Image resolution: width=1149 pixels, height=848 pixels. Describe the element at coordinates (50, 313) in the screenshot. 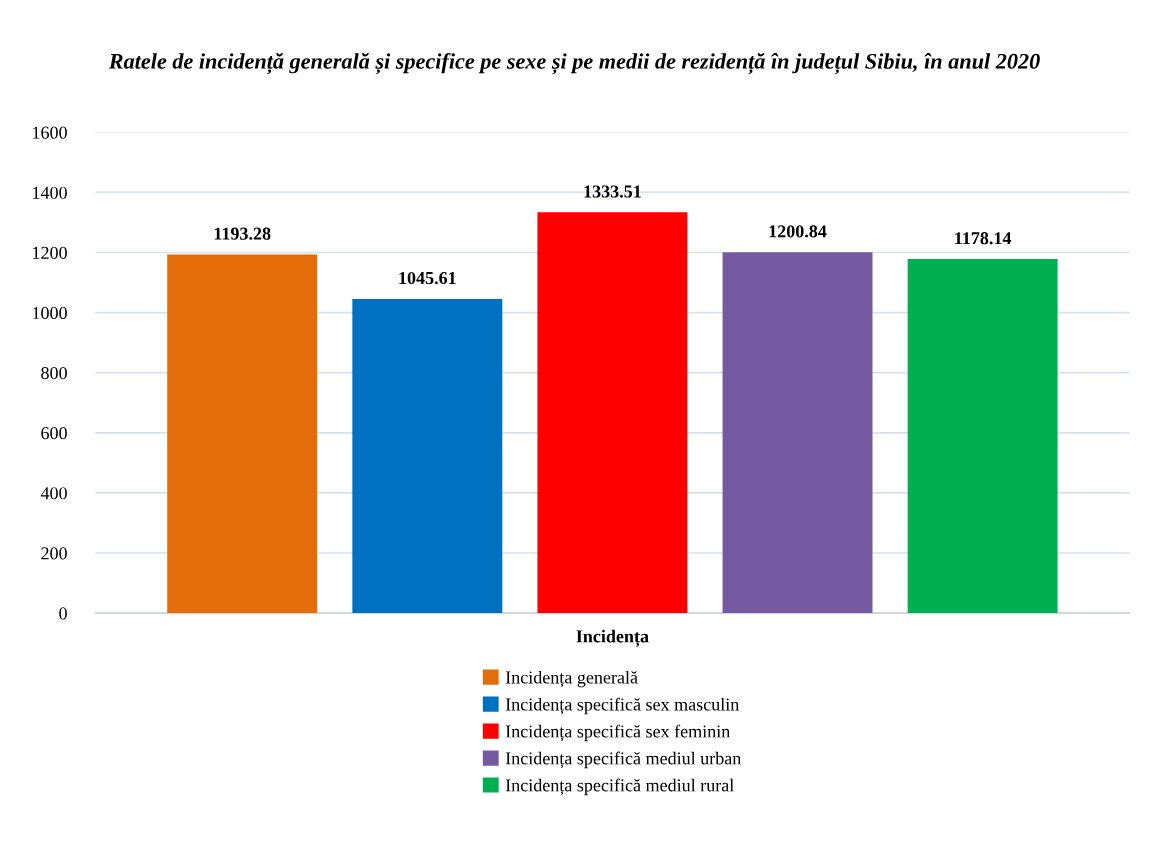

I see `y-tick-label: 1000` at that location.